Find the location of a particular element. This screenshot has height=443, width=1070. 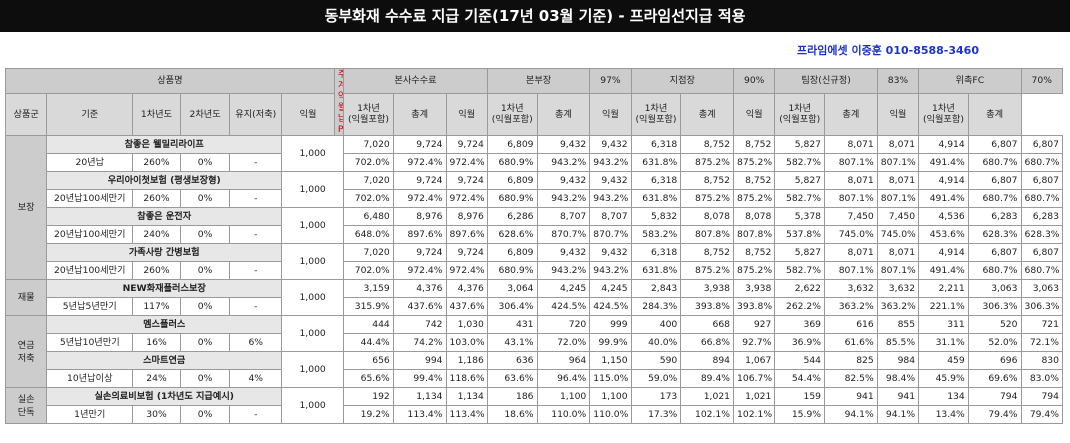

percent-cell: 745.0% is located at coordinates (898, 234).